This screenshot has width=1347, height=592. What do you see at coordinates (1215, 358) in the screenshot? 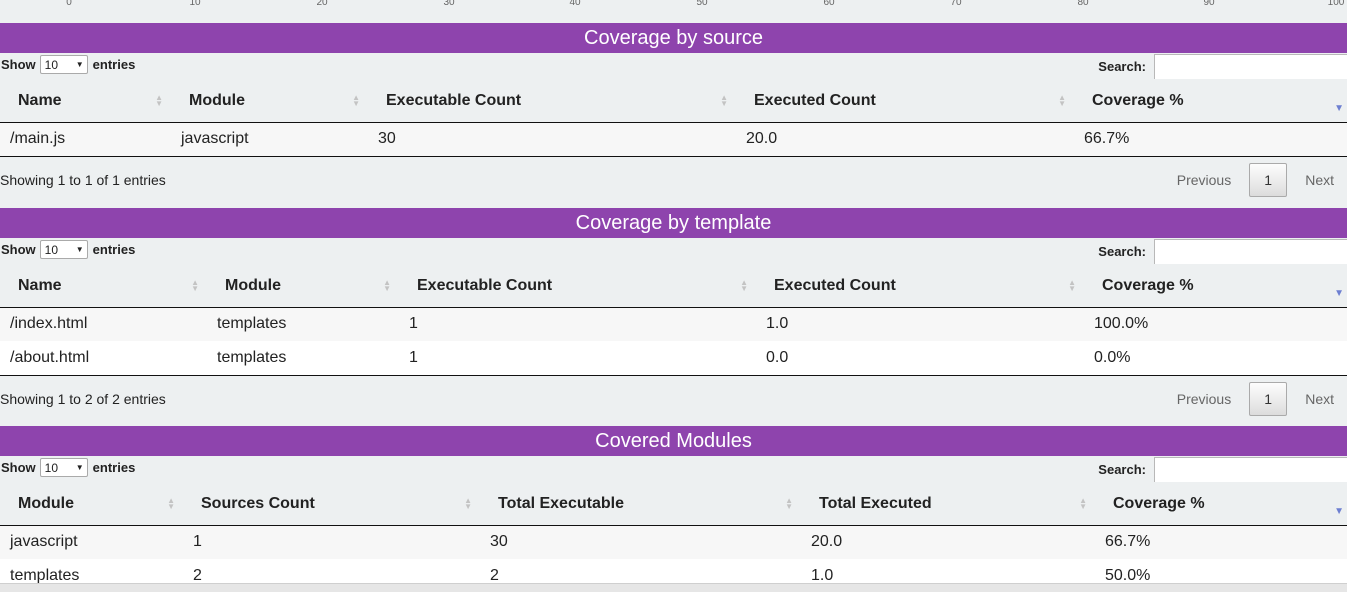
I see `cell-coverage: 0.0%` at bounding box center [1215, 358].